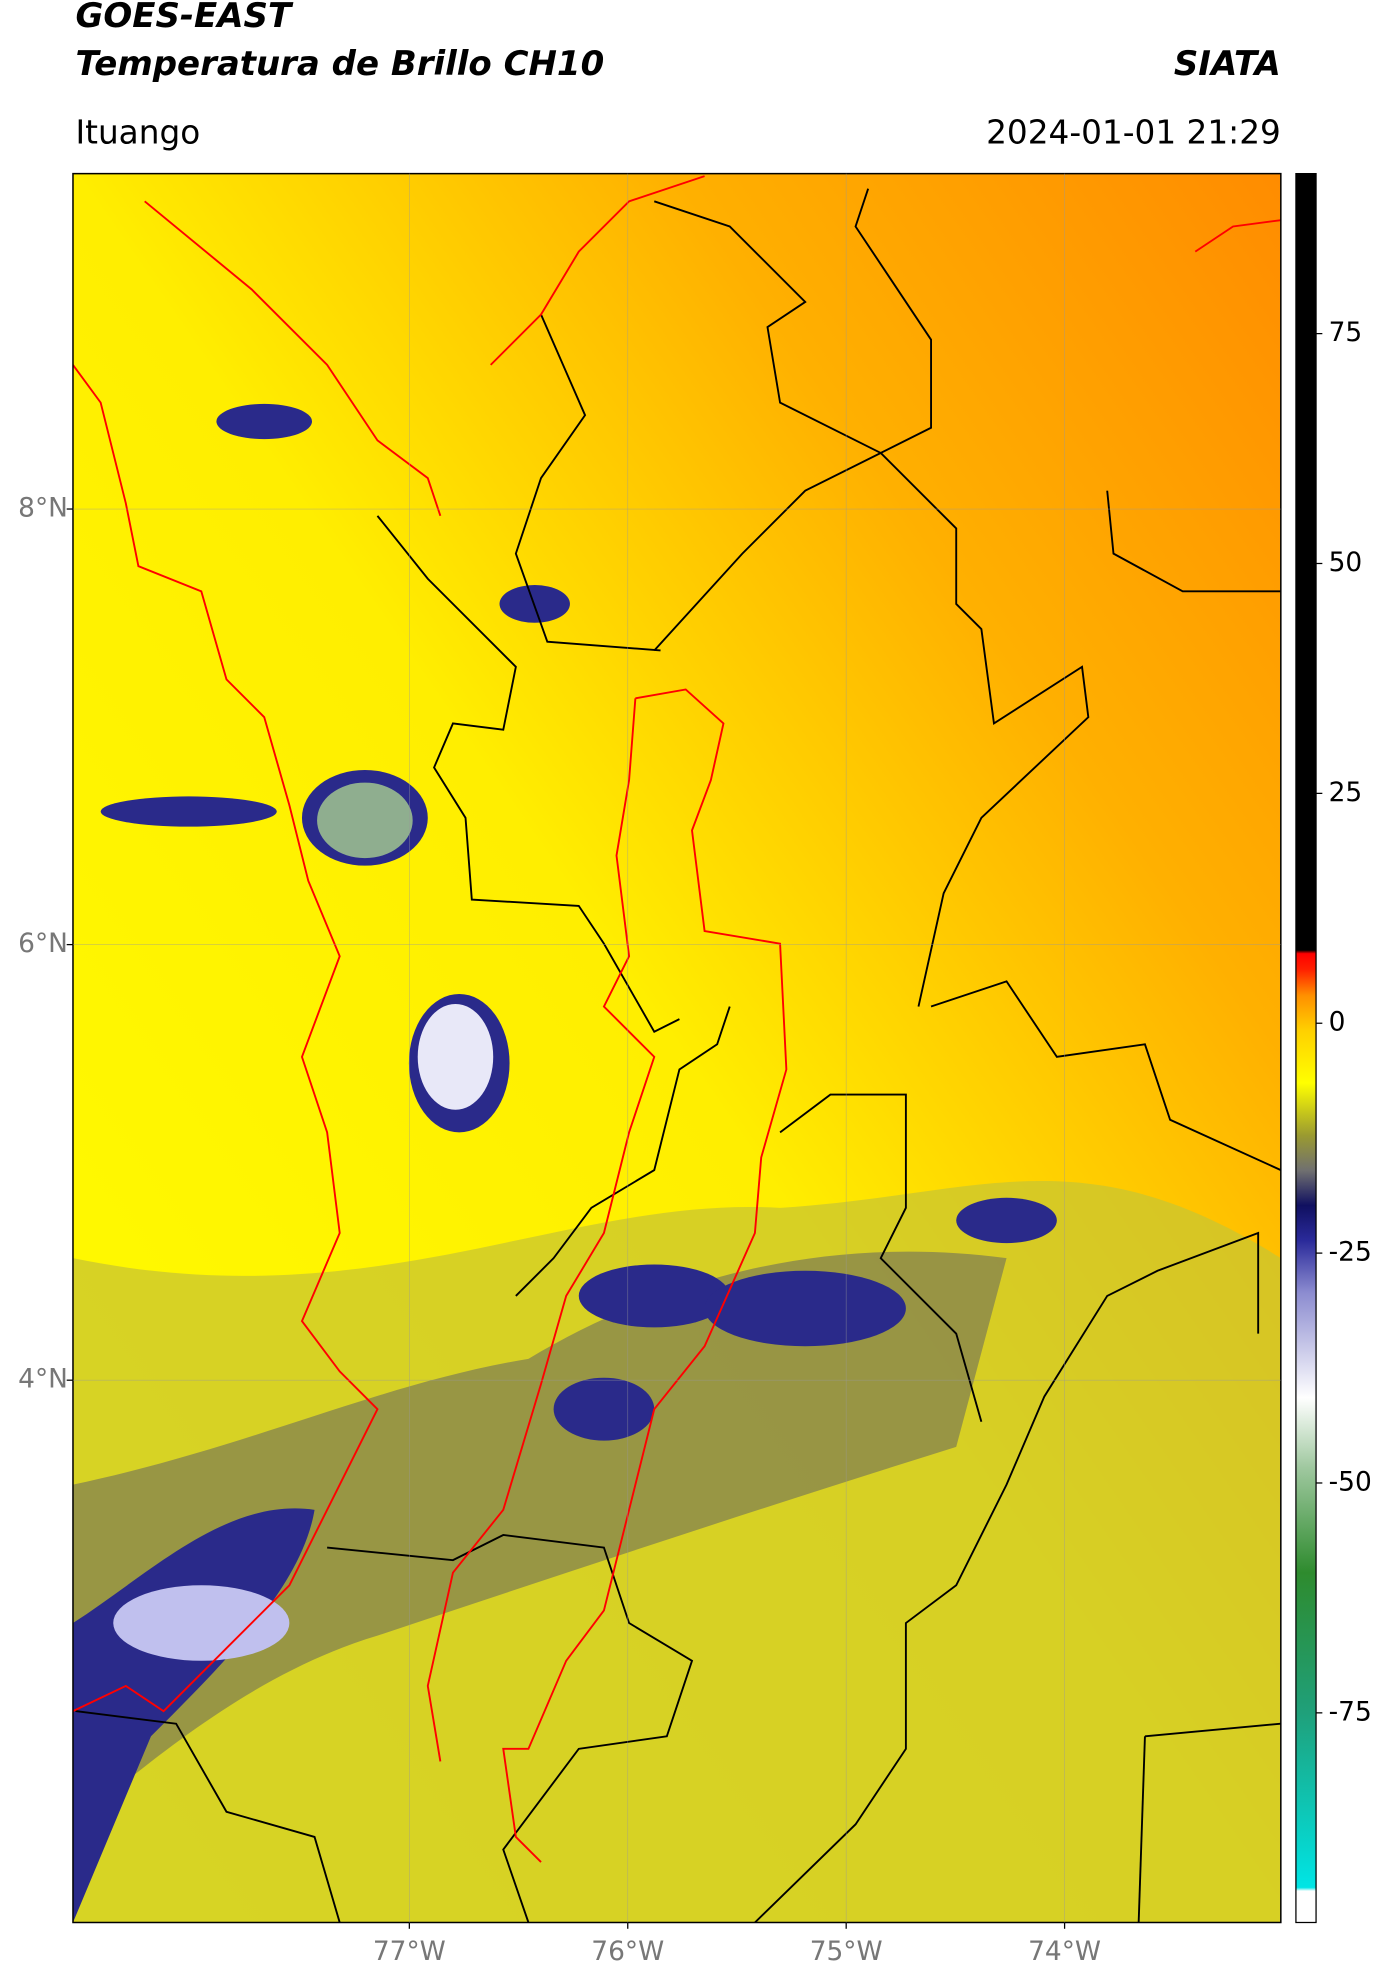  I want to click on x-tick-label: 76°W, so click(627, 1951).